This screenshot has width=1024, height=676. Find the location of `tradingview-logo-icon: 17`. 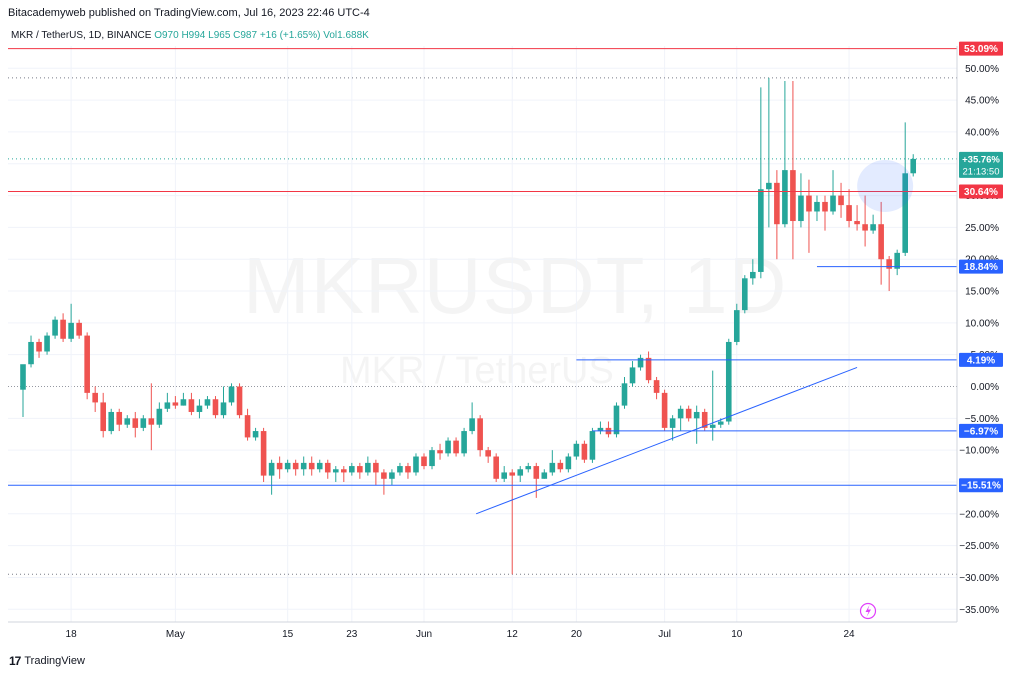

tradingview-logo-icon: 17 is located at coordinates (15, 661).